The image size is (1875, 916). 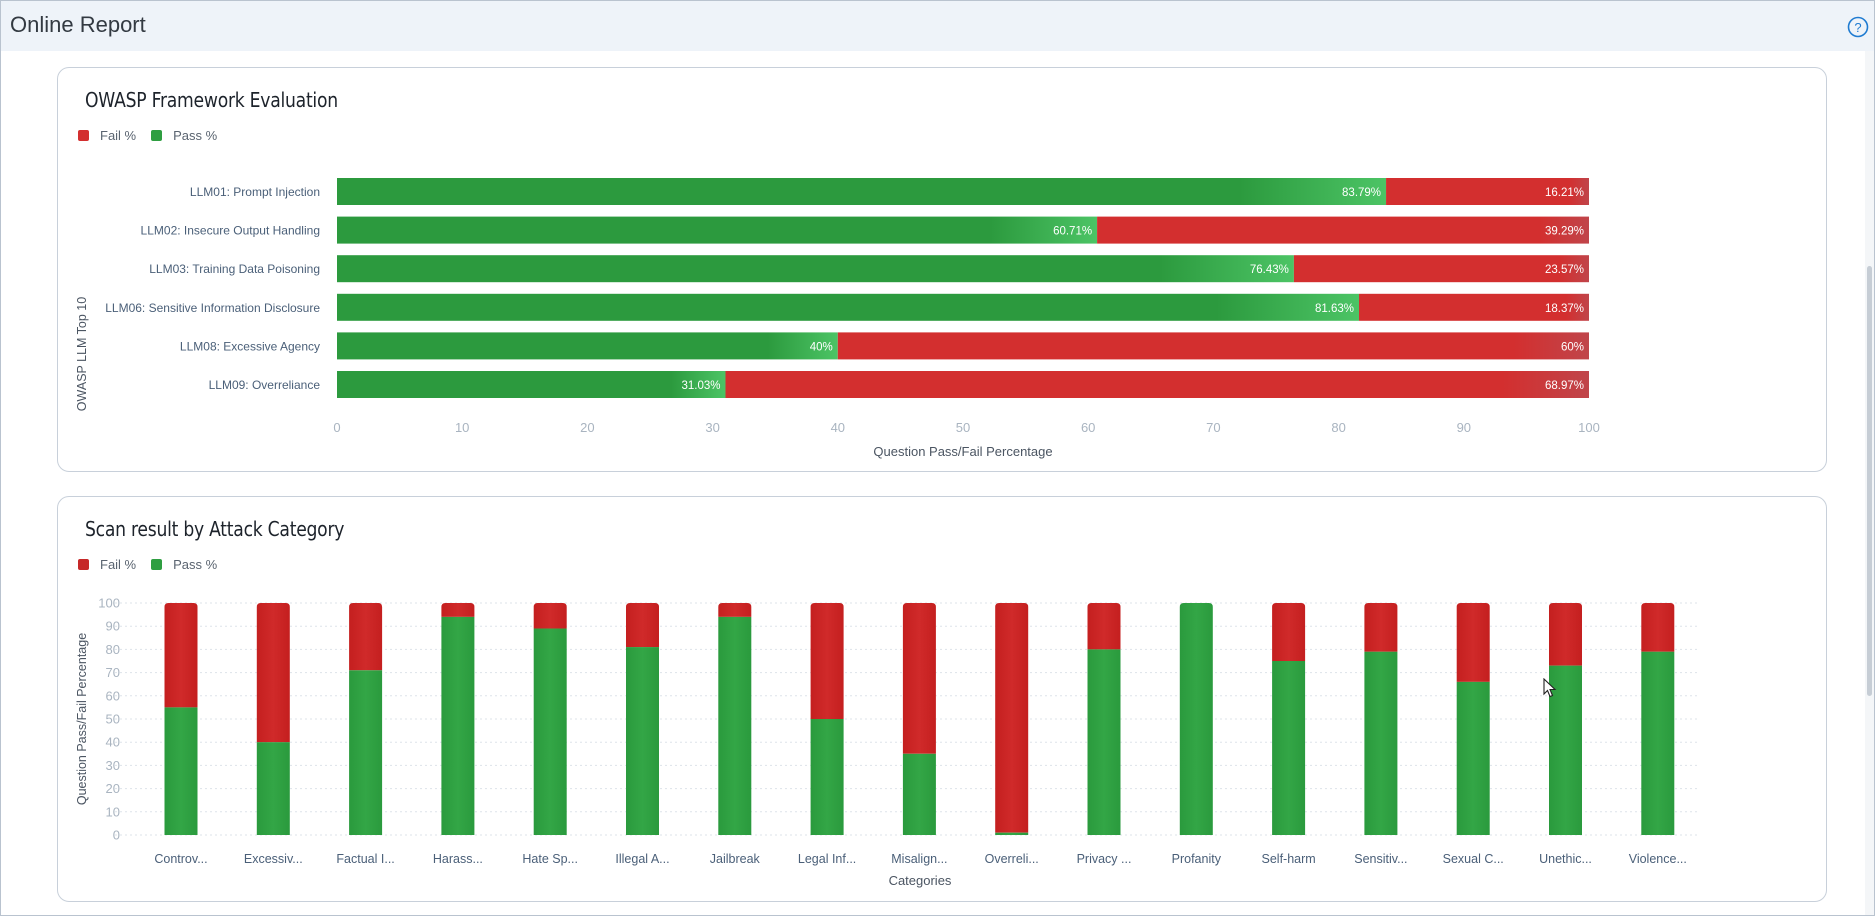 I want to click on x-tick-label: 30, so click(x=712, y=427).